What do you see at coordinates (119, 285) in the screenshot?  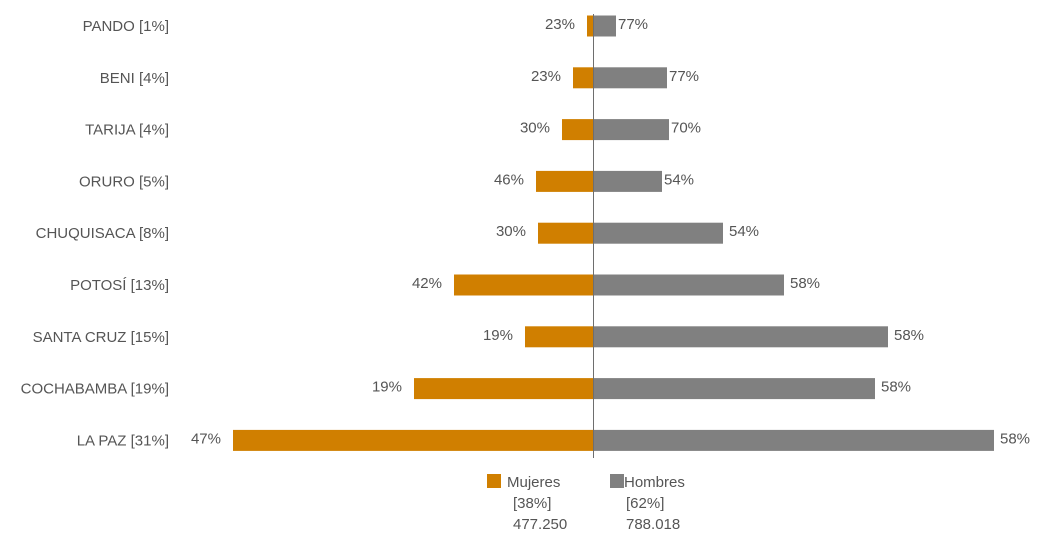 I see `category-label-potos-: POTOSÍ [13%]` at bounding box center [119, 285].